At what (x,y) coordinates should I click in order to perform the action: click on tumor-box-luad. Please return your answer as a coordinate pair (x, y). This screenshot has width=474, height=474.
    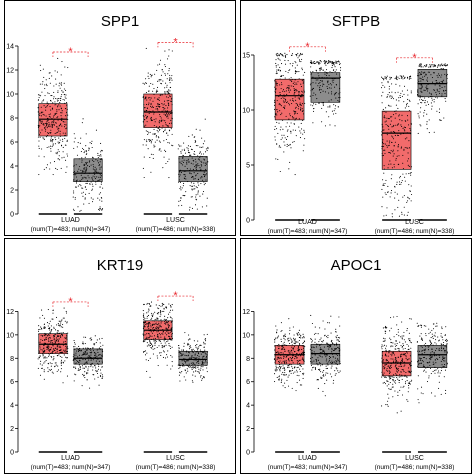
    Looking at the image, I should click on (289, 385).